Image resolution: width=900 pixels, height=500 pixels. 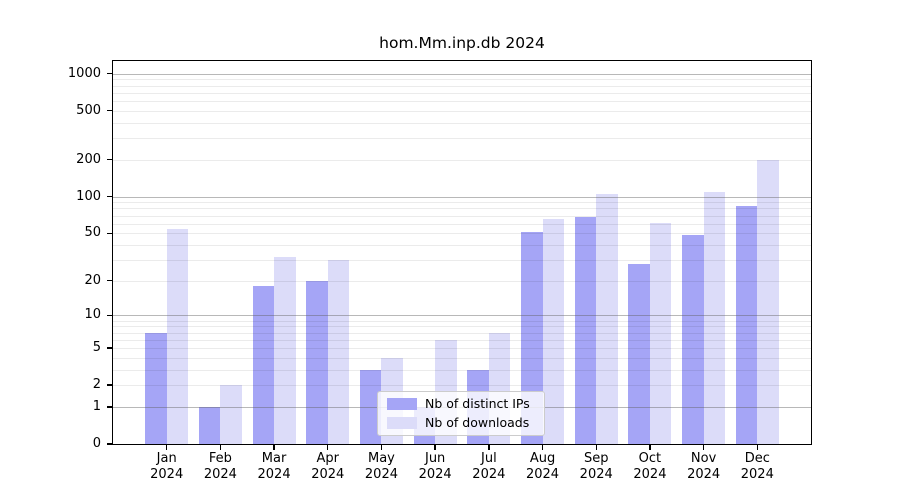 I want to click on bar-distinct-ips-feb, so click(x=209, y=425).